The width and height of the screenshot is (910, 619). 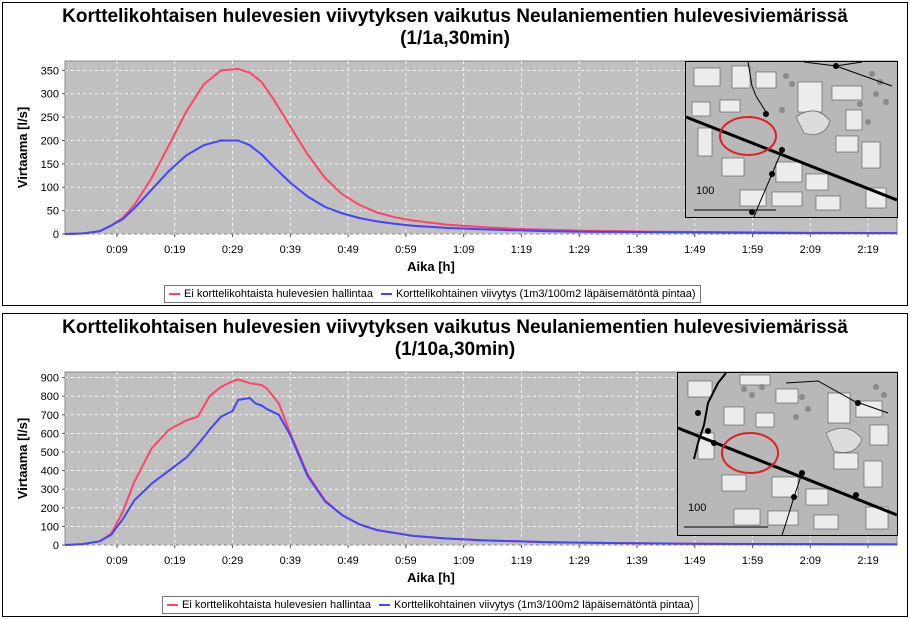 I want to click on y-tick-label: 400, so click(x=50, y=472).